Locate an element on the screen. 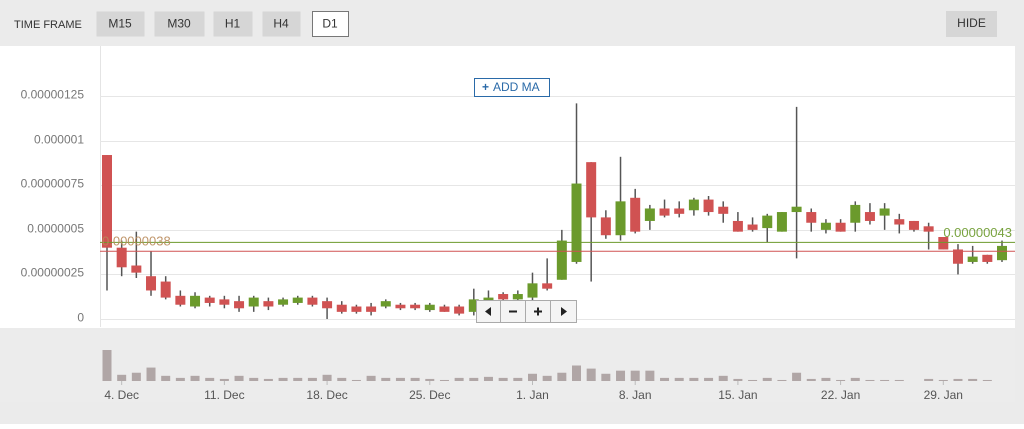 Image resolution: width=1024 pixels, height=429 pixels. timeframe-label: M30 is located at coordinates (179, 24).